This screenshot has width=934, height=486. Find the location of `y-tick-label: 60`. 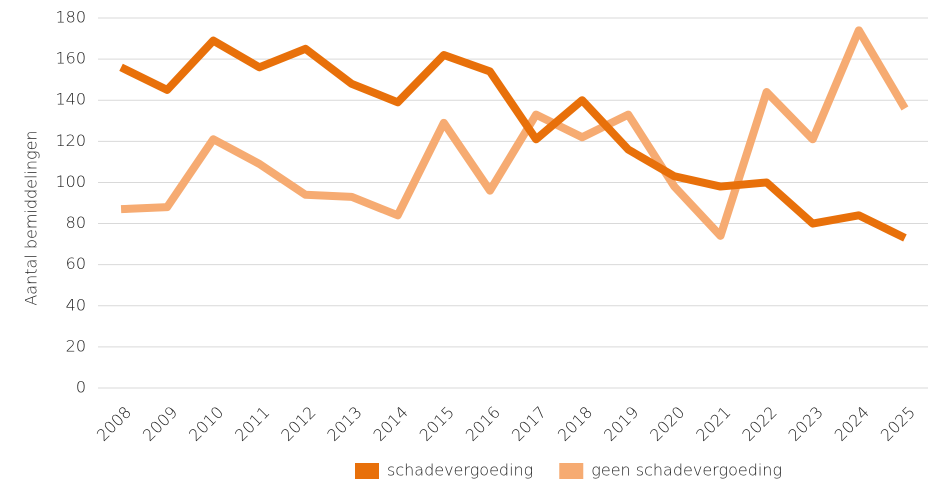

y-tick-label: 60 is located at coordinates (76, 263).